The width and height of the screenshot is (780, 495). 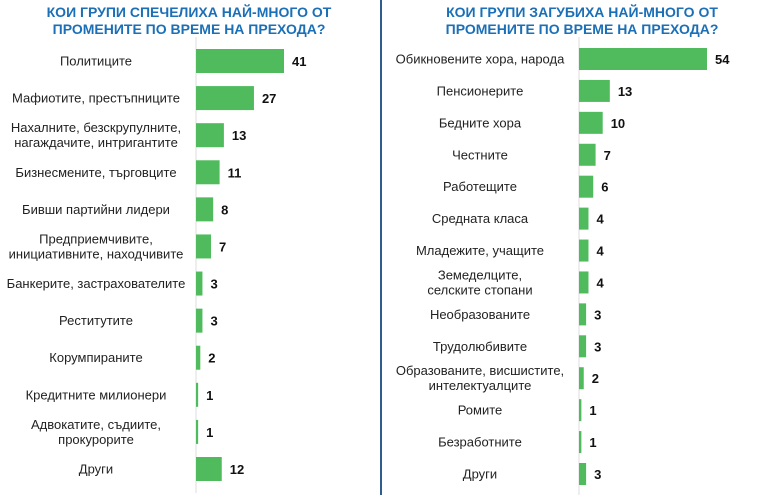 What do you see at coordinates (96, 283) in the screenshot?
I see `category-label: Банкерите, застрахователите` at bounding box center [96, 283].